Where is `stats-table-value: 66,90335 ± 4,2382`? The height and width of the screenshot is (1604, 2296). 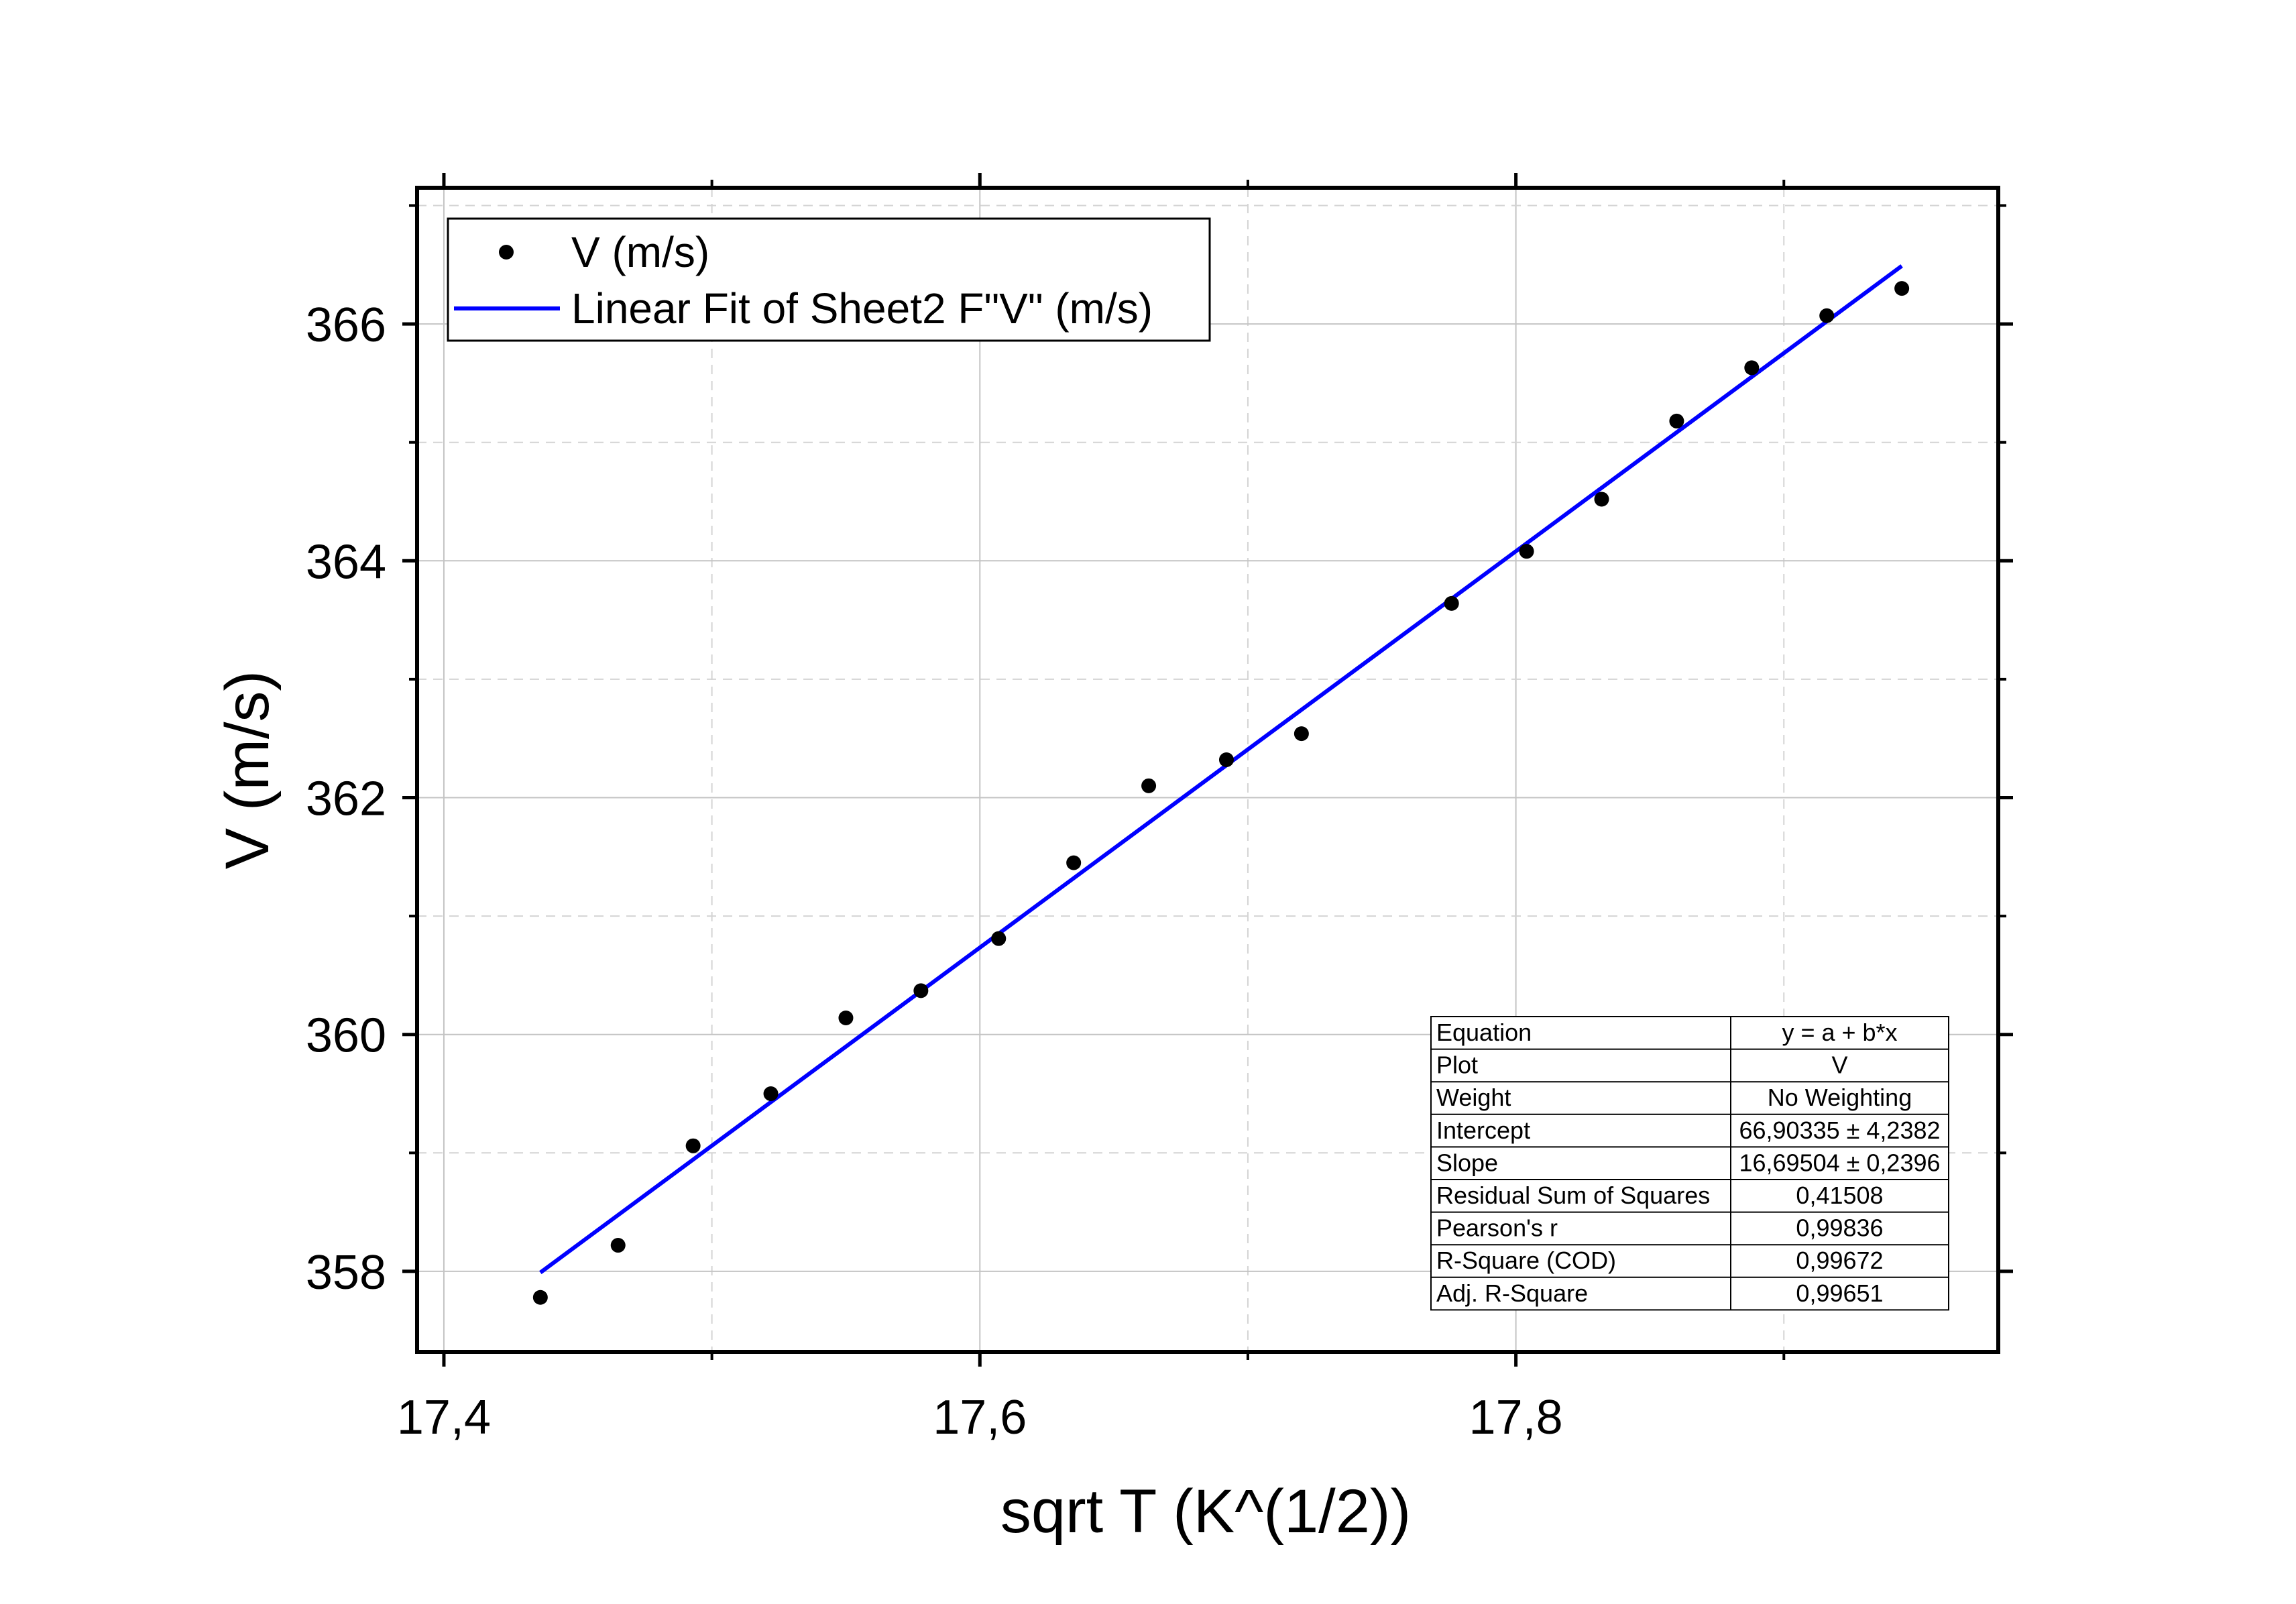
stats-table-value: 66,90335 ± 4,2382 is located at coordinates (1840, 1130).